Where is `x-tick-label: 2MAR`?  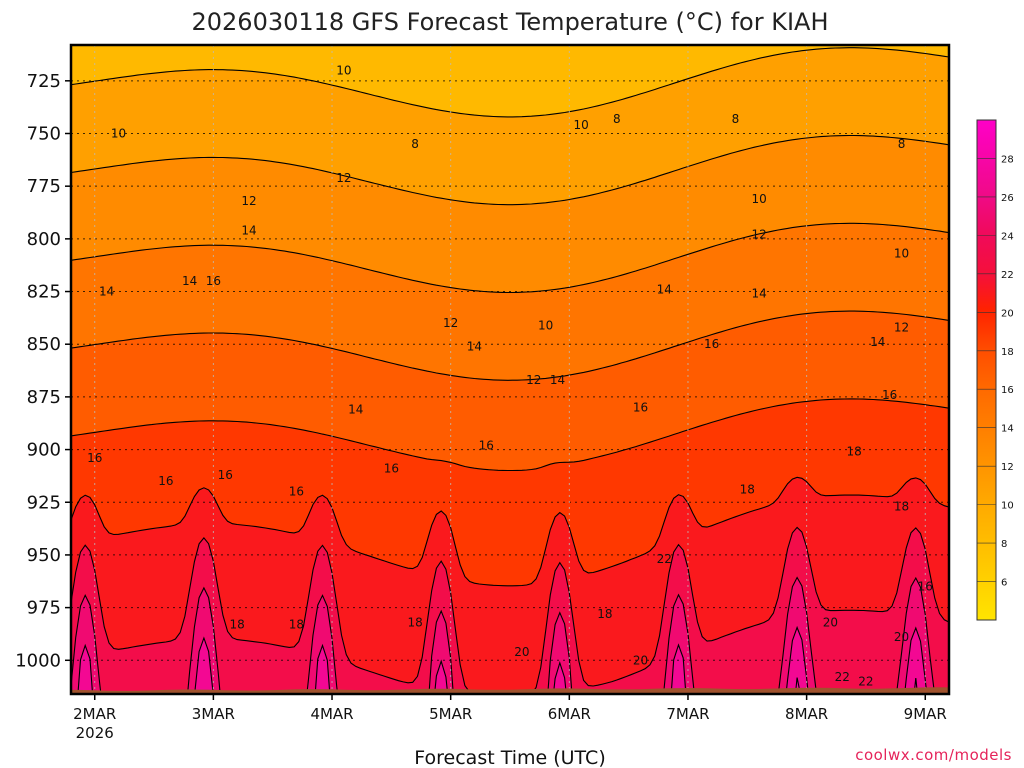
x-tick-label: 2MAR is located at coordinates (94, 714).